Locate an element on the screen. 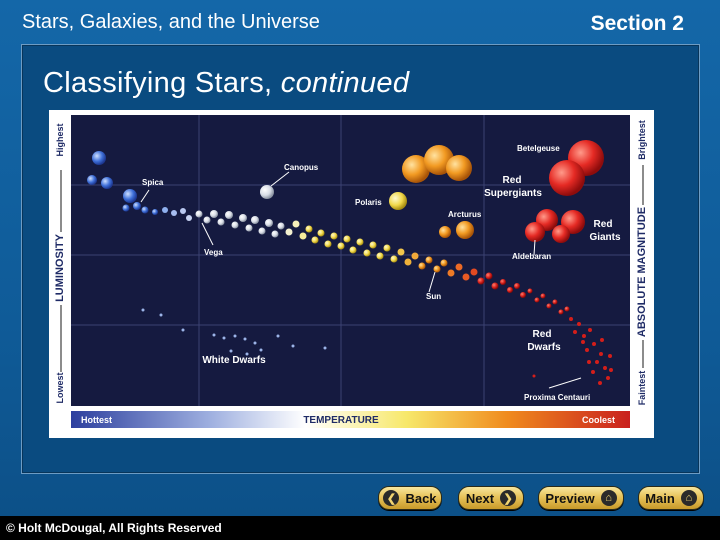 This screenshot has width=720, height=540. label-red-dwarfs-1: Red is located at coordinates (542, 334).